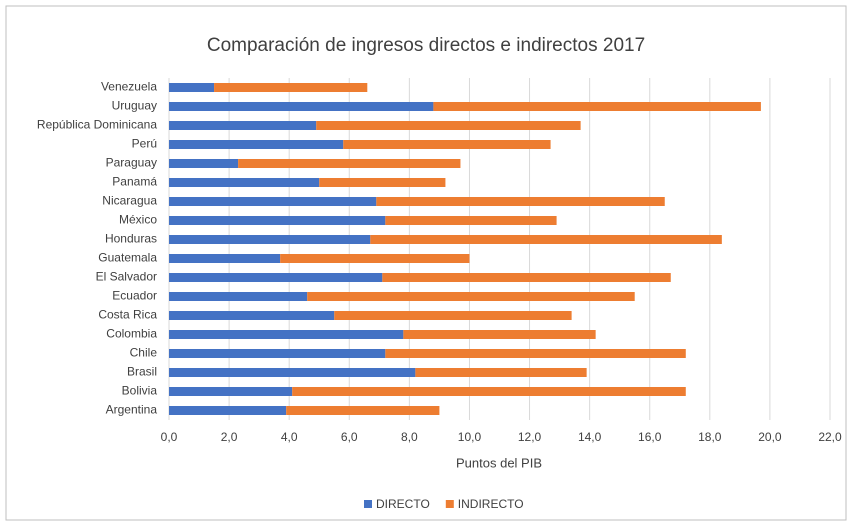 This screenshot has height=526, width=853. I want to click on x-axis-label: Puntos del PIB, so click(499, 462).